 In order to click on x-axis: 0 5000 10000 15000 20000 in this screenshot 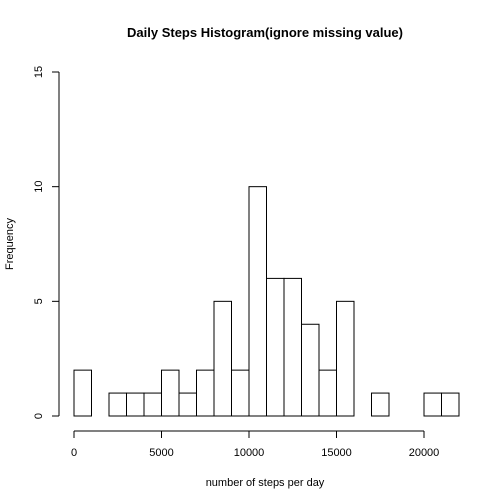, I will do `click(255, 444)`.